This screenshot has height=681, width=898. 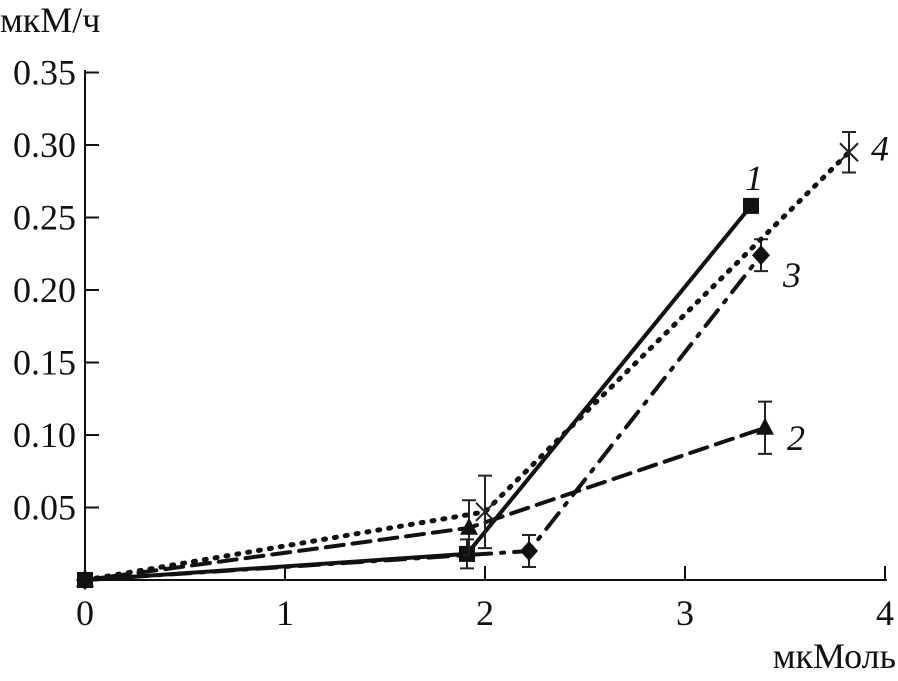 I want to click on series-label: 4, so click(x=880, y=148).